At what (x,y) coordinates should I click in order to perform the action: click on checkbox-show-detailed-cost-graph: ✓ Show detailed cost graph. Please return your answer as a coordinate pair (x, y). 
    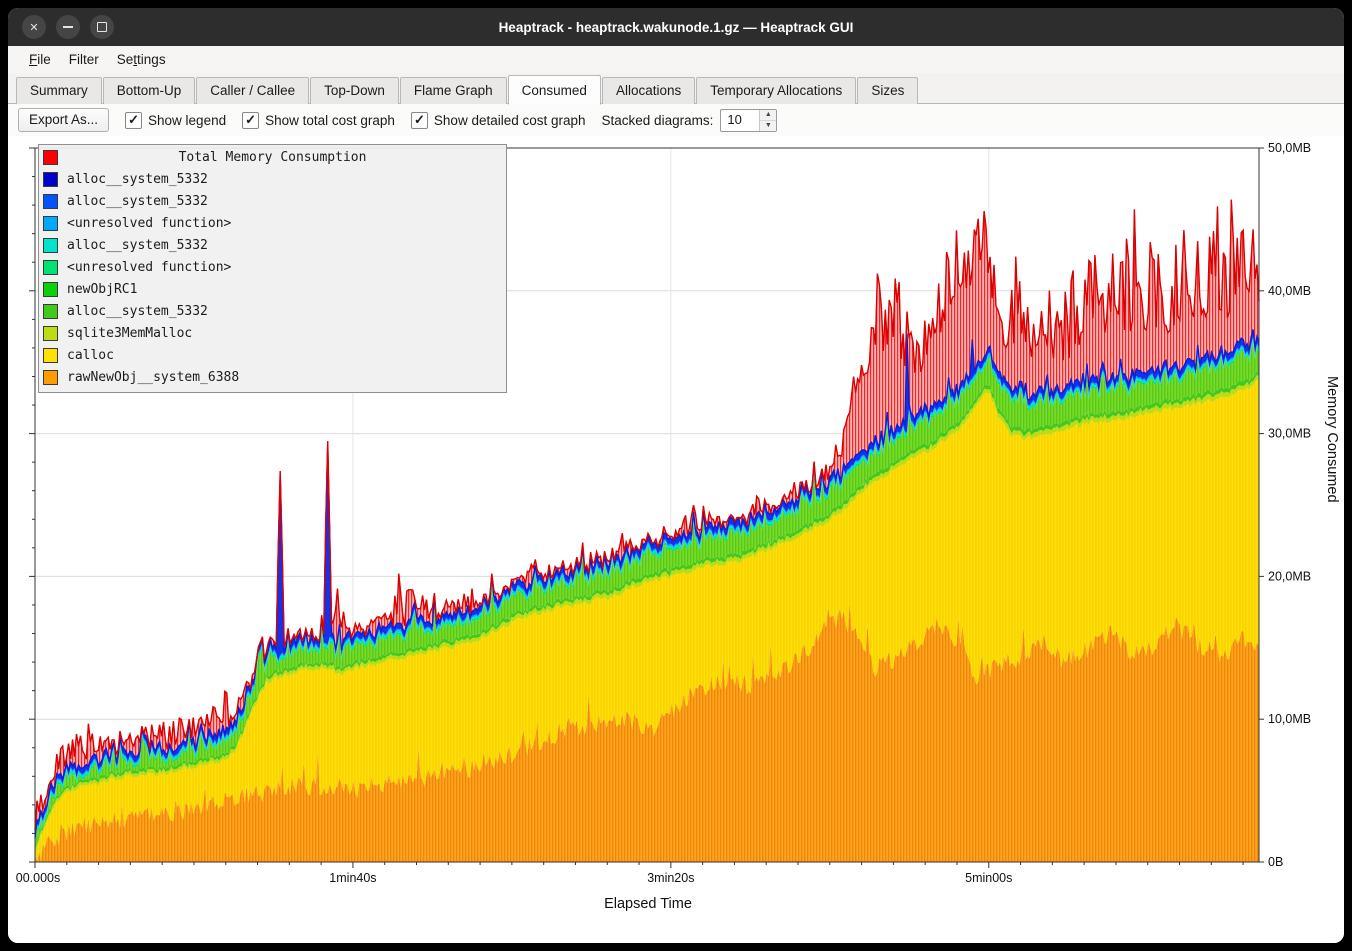
    Looking at the image, I should click on (498, 120).